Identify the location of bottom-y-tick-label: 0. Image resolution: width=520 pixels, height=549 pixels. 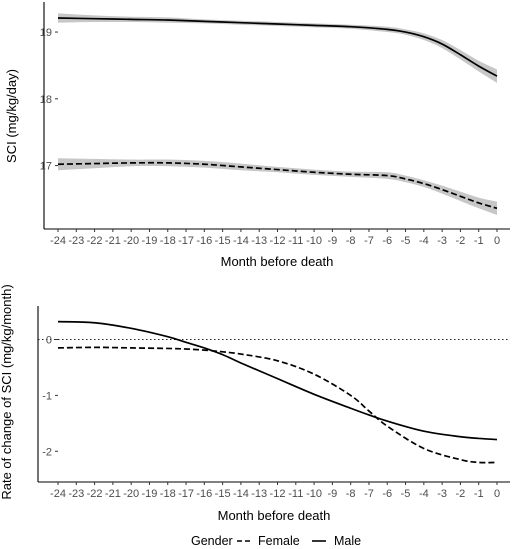
(49, 341).